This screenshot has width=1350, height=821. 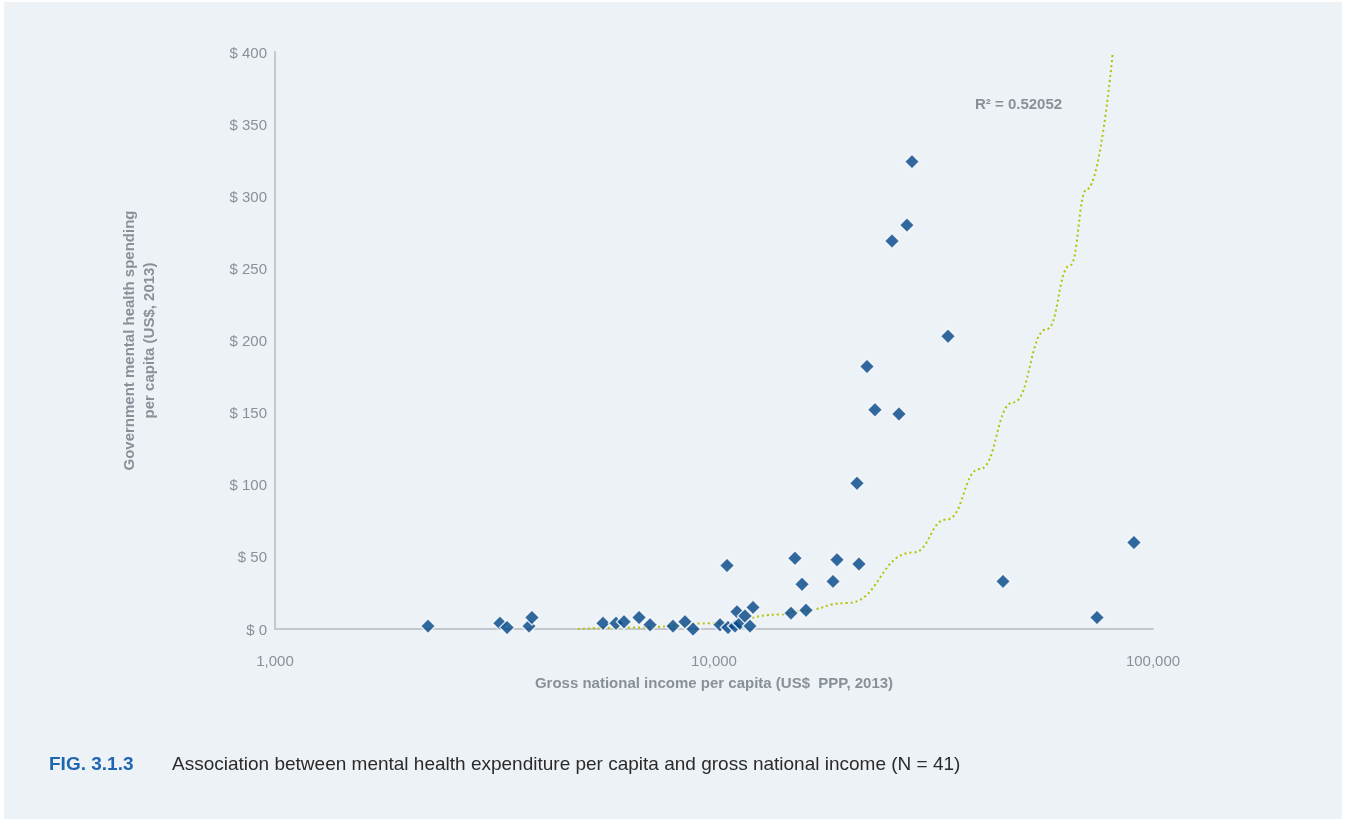 I want to click on y-tick-label: $ 300, so click(x=248, y=196).